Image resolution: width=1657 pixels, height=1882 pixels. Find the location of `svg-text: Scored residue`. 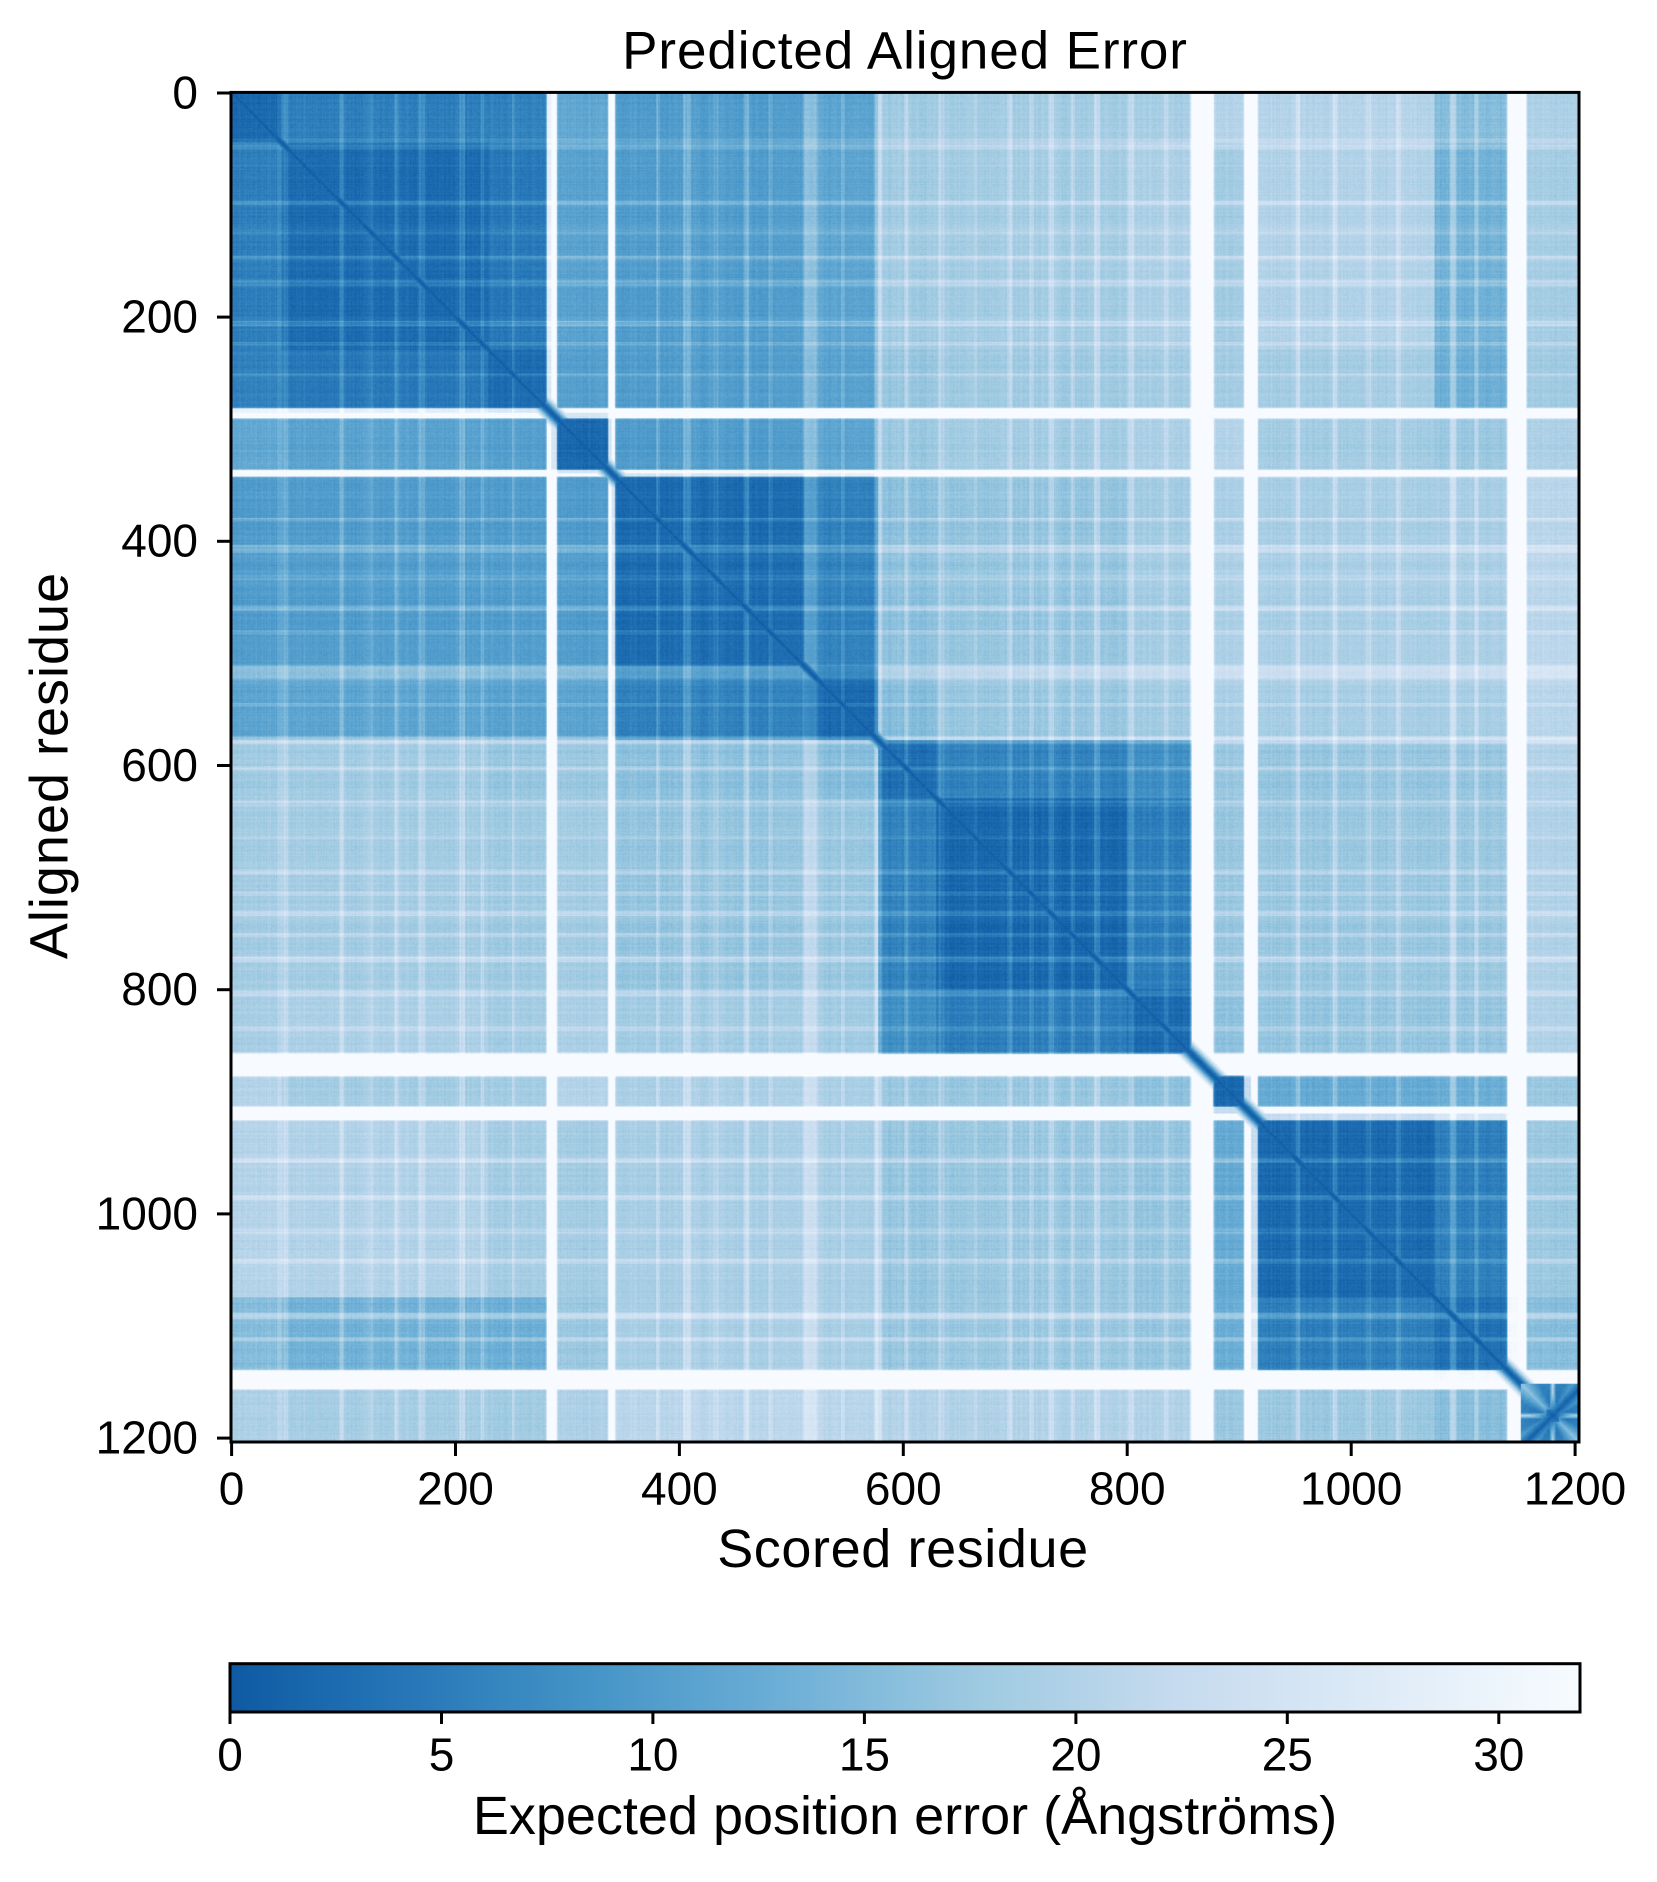

svg-text: Scored residue is located at coordinates (903, 1549).